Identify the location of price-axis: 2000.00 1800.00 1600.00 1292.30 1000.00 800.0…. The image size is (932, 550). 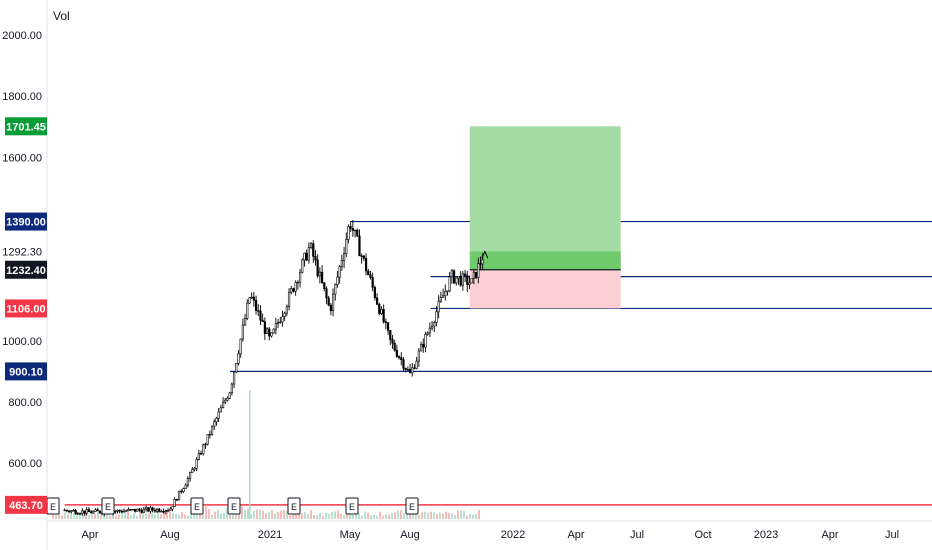
(25, 275).